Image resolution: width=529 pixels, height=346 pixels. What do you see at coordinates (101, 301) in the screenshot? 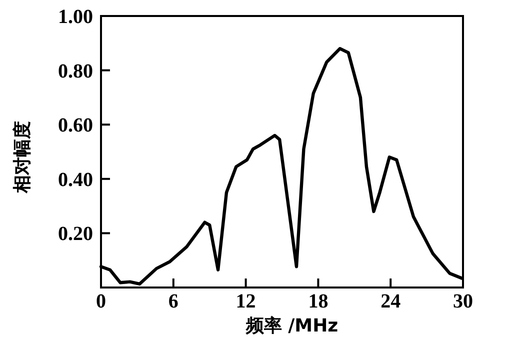
I see `x-tick-label: 0` at bounding box center [101, 301].